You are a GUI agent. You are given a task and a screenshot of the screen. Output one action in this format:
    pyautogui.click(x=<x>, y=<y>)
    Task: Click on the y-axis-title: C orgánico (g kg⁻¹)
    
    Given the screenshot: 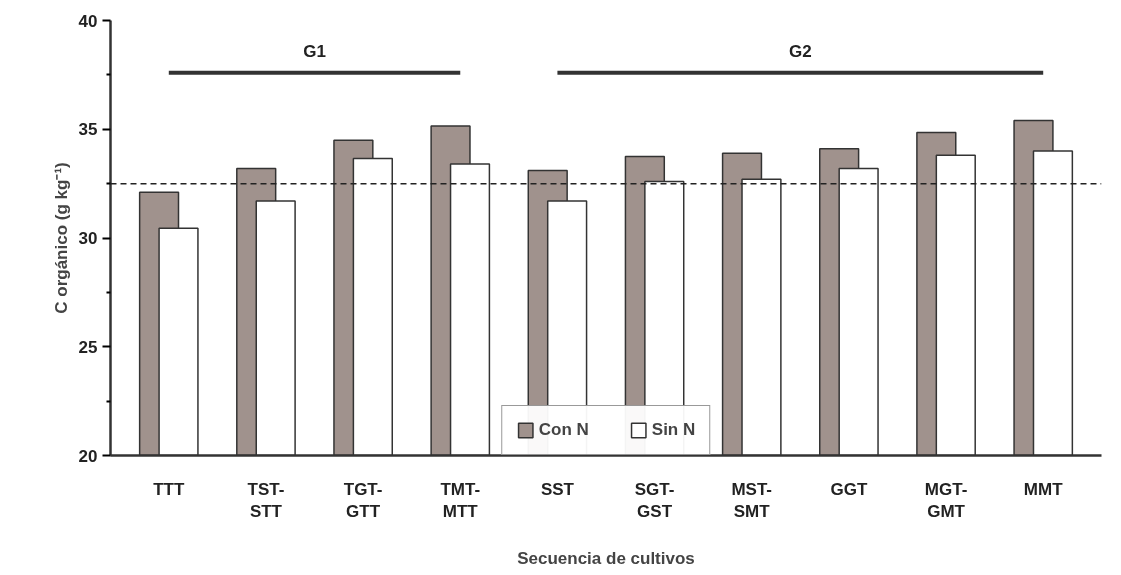 What is the action you would take?
    pyautogui.click(x=61, y=238)
    